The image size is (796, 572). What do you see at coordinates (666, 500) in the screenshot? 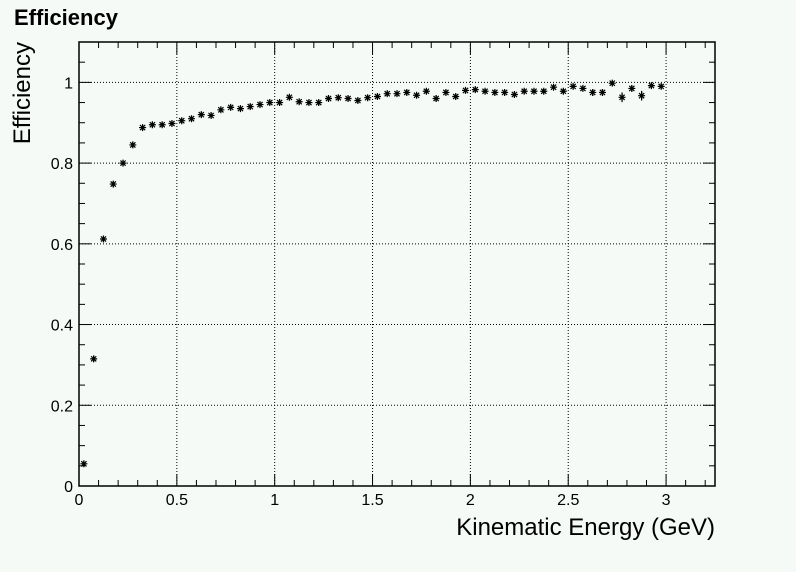
I see `x-tick-label: 3` at bounding box center [666, 500].